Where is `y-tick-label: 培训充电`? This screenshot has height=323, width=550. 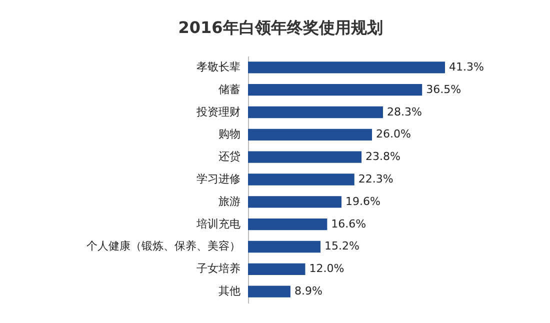 y-tick-label: 培训充电 is located at coordinates (218, 223).